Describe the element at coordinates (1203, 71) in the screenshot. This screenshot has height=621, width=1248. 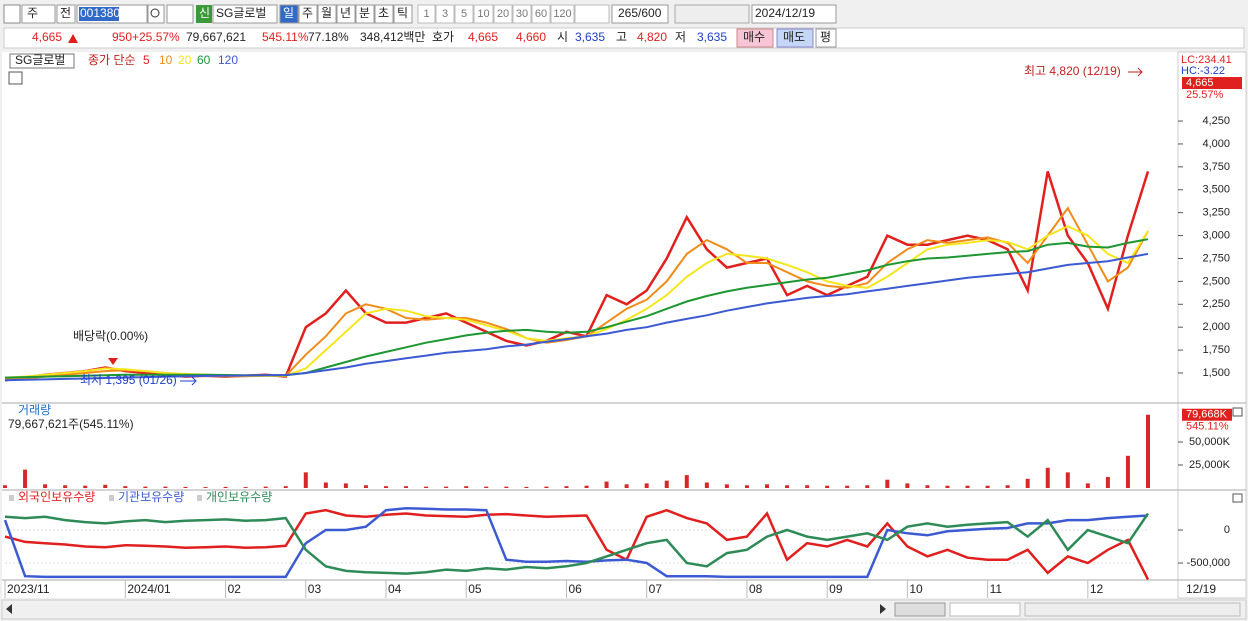
I see `hc: HC:-3.22` at that location.